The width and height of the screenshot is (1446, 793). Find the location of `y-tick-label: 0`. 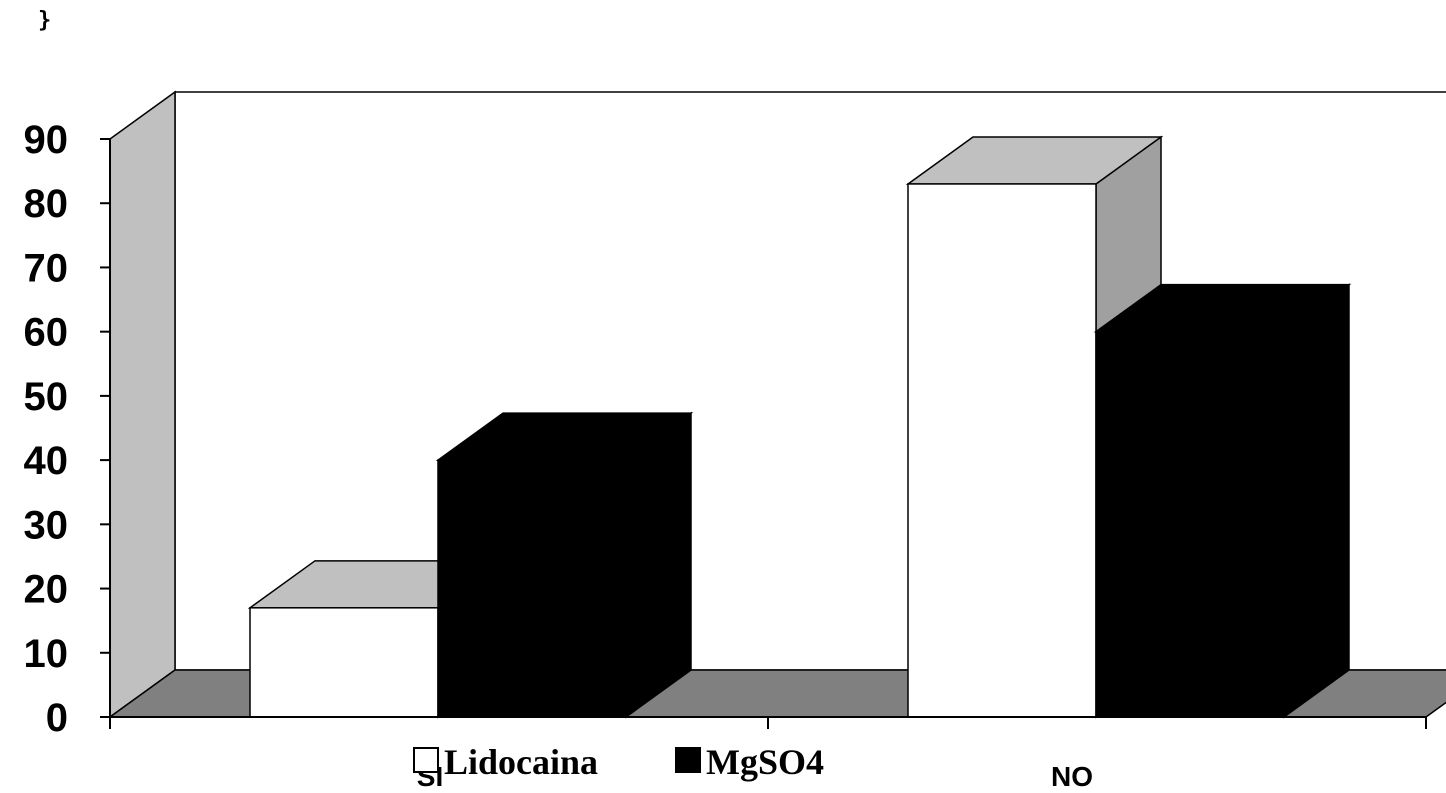

y-tick-label: 0 is located at coordinates (57, 718).